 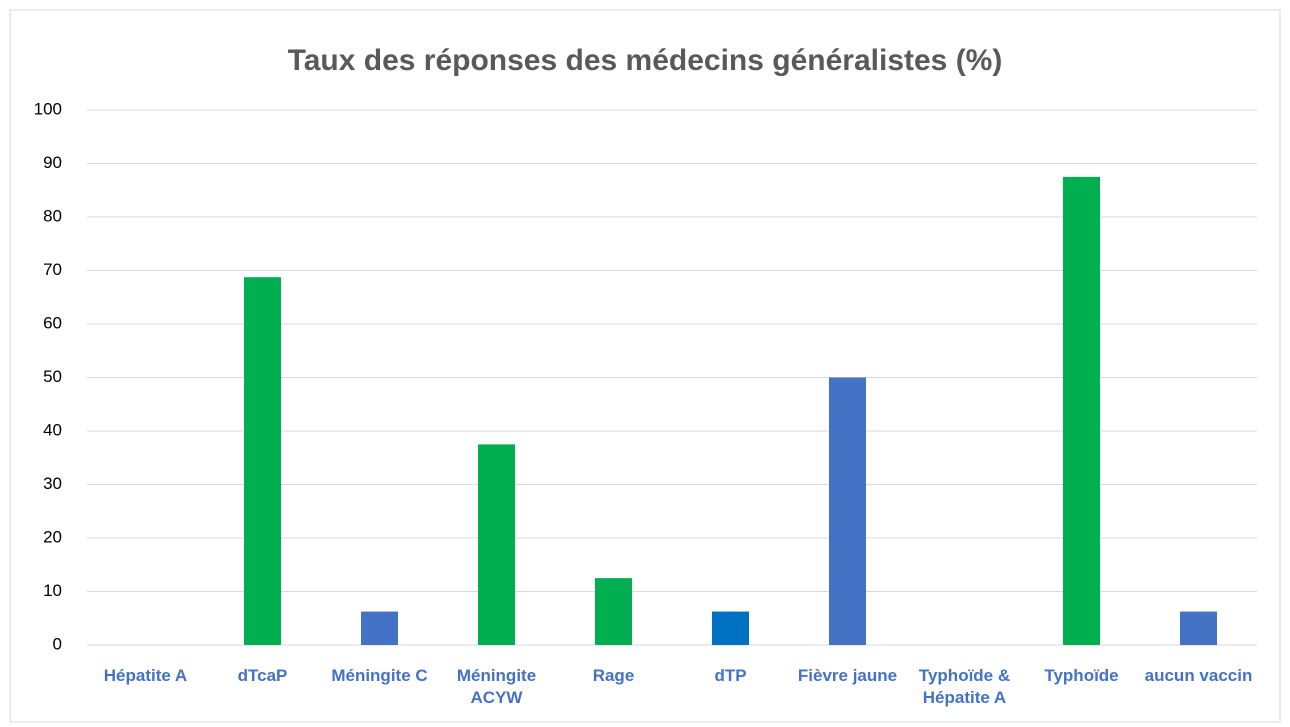 What do you see at coordinates (145, 675) in the screenshot?
I see `x-tick-label: Hépatite A` at bounding box center [145, 675].